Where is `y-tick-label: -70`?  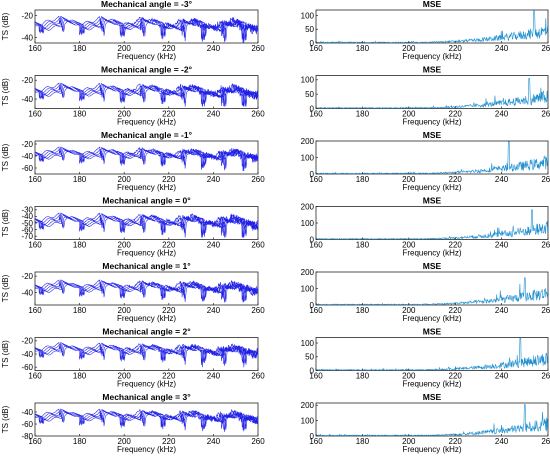 y-tick-label: -70 is located at coordinates (27, 236).